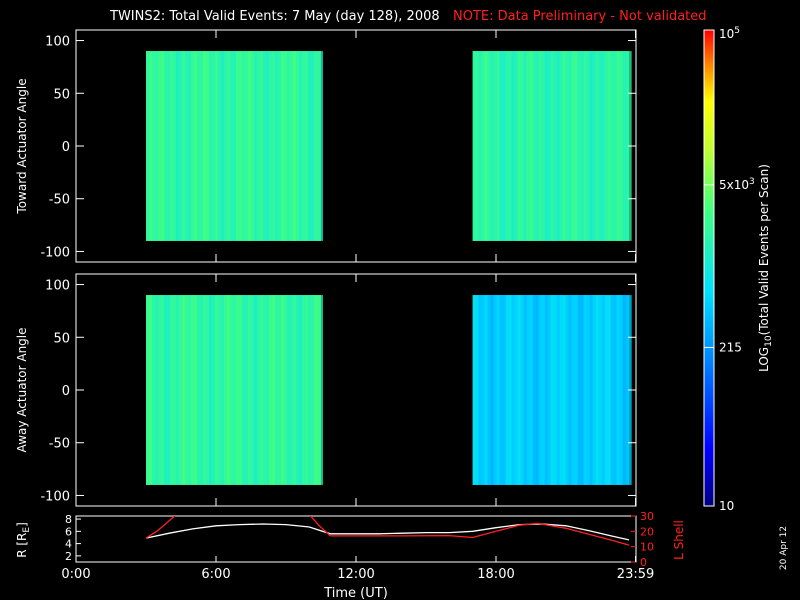 This screenshot has height=600, width=800. What do you see at coordinates (679, 540) in the screenshot?
I see `lshell-axis-label: L Shell` at bounding box center [679, 540].